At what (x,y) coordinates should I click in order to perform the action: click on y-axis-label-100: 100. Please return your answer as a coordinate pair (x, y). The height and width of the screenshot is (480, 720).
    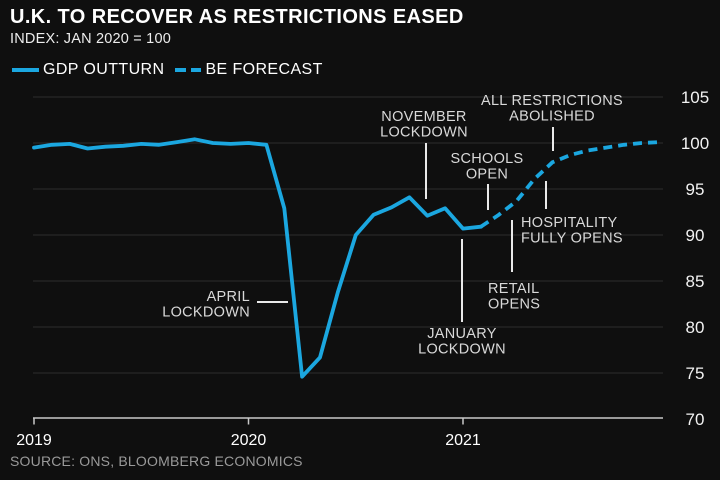
    Looking at the image, I should click on (695, 143).